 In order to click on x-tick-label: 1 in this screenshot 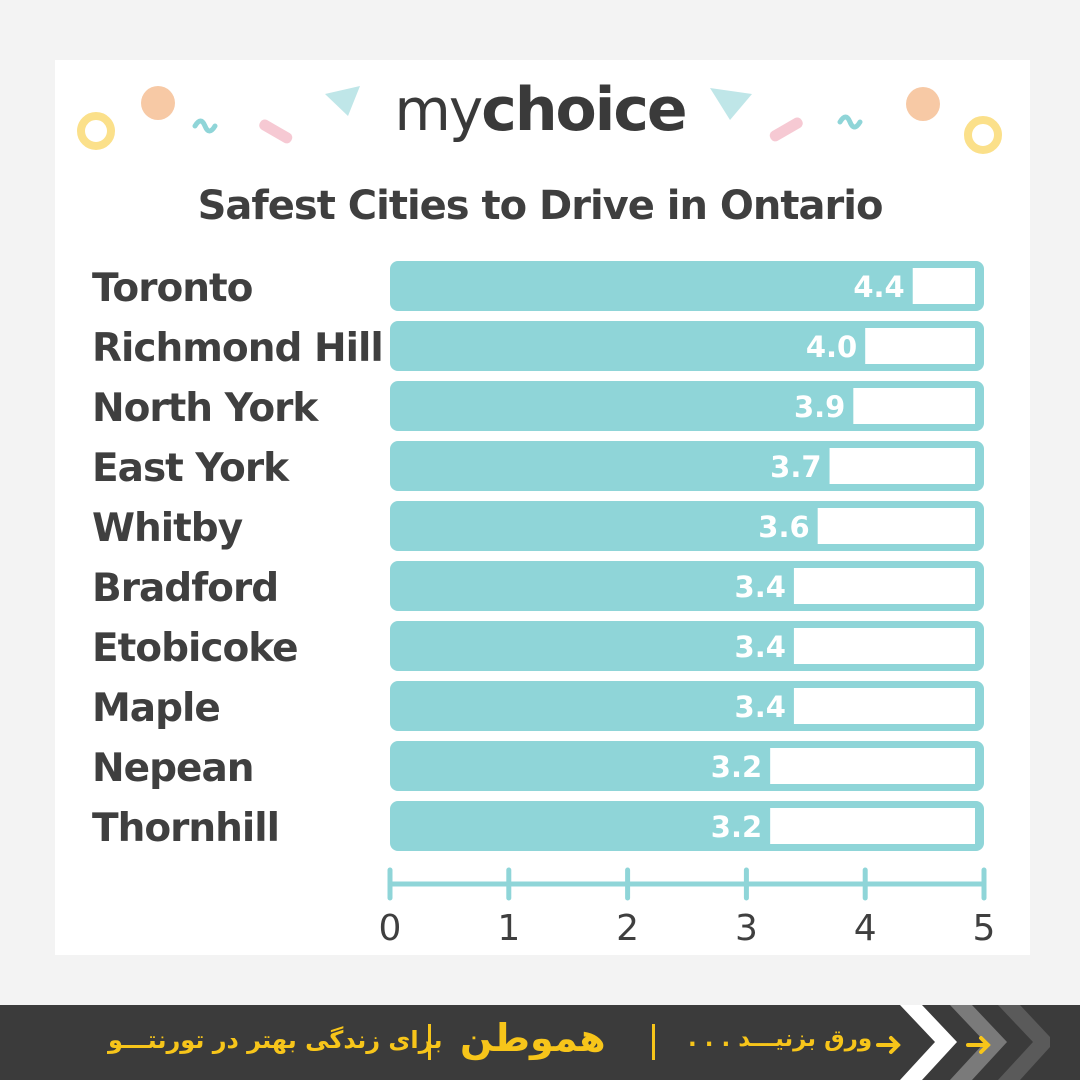, I will do `click(508, 928)`.